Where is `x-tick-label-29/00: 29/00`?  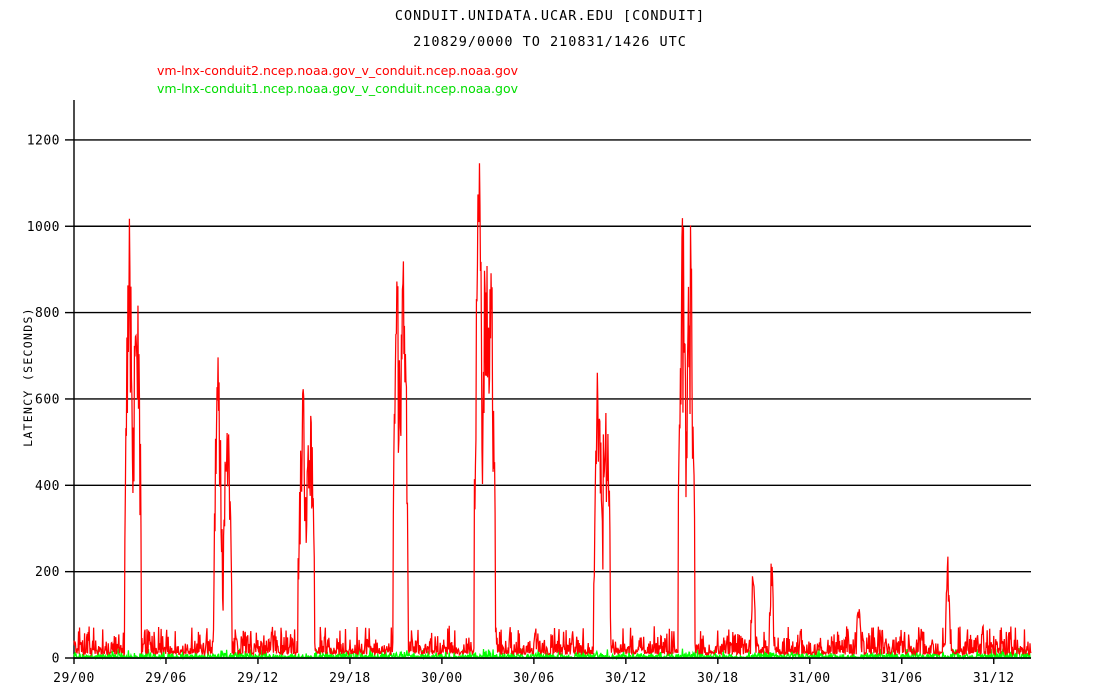
x-tick-label-29/00: 29/00 is located at coordinates (74, 678).